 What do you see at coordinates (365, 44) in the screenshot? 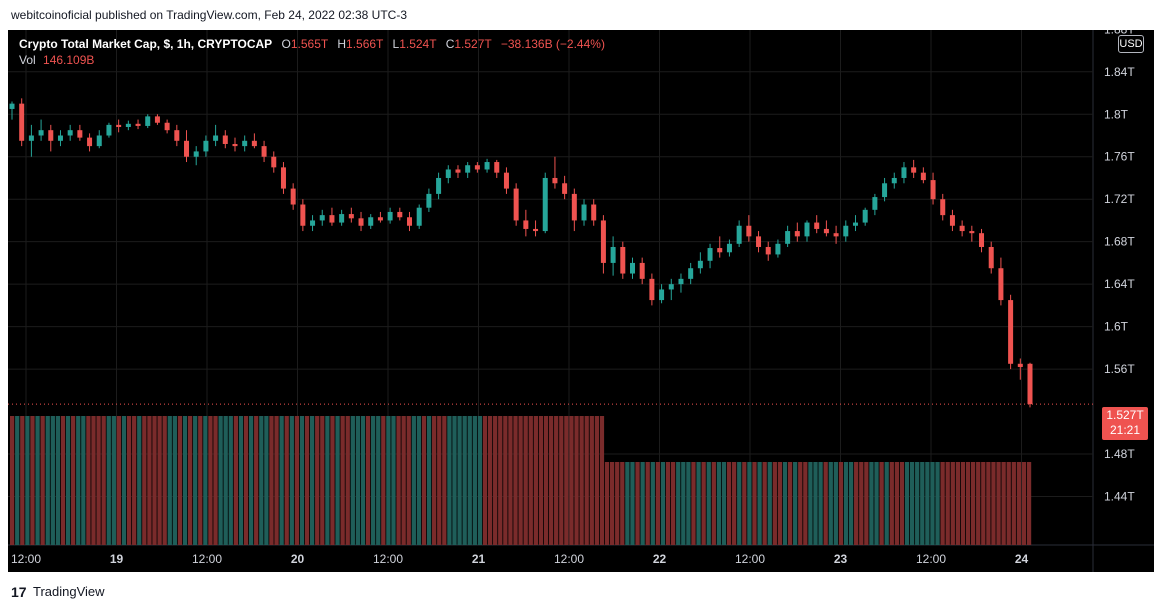
I see `high-value: 1.566T` at bounding box center [365, 44].